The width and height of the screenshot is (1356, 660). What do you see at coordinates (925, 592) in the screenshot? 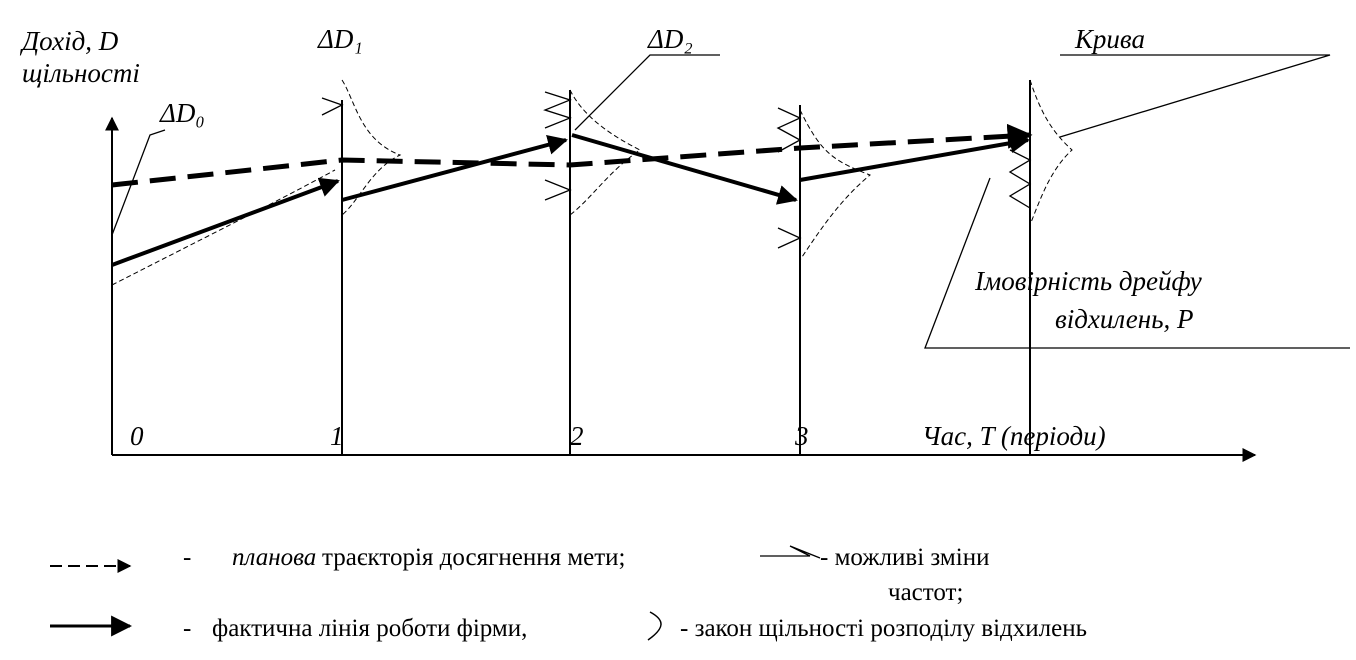
I see `legend-changes-cont: частот;` at bounding box center [925, 592].